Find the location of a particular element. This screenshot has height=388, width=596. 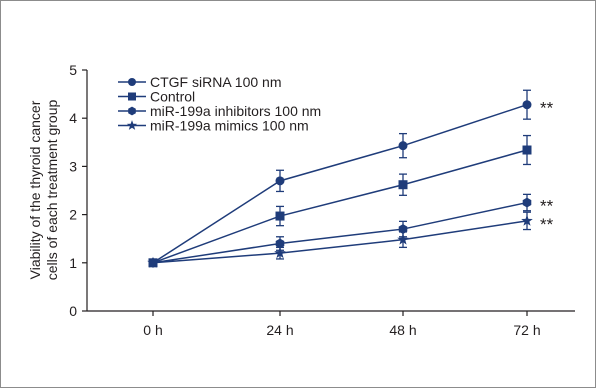

series-star: ** is located at coordinates (350, 239).